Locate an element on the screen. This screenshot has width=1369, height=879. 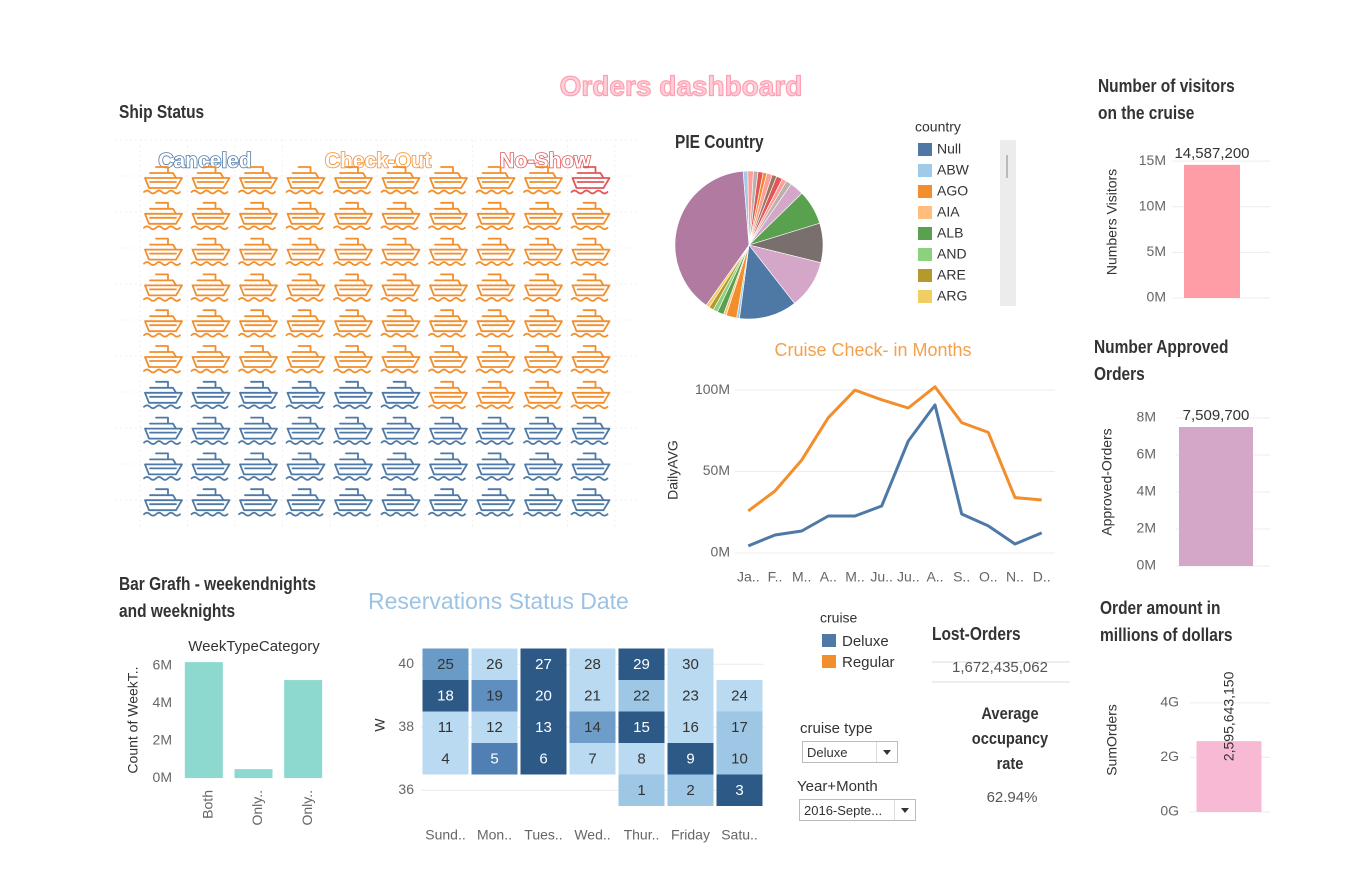
visitors-title: Number of visitors on the cruise is located at coordinates (1166, 99).